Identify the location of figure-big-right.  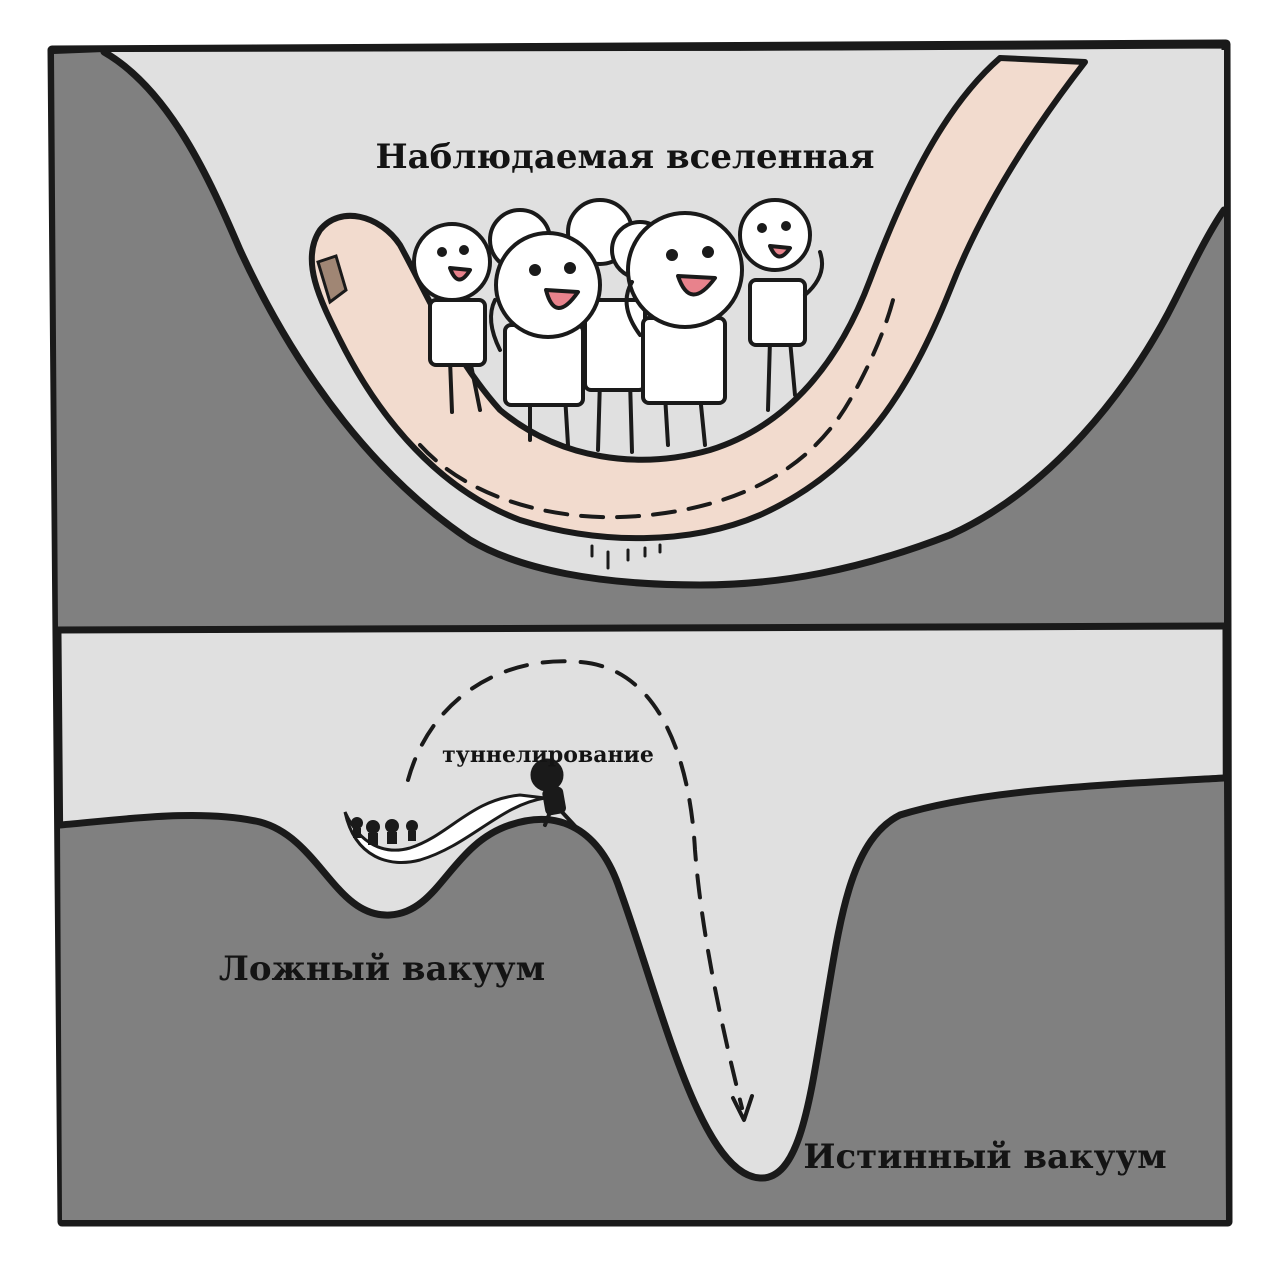
(684, 329).